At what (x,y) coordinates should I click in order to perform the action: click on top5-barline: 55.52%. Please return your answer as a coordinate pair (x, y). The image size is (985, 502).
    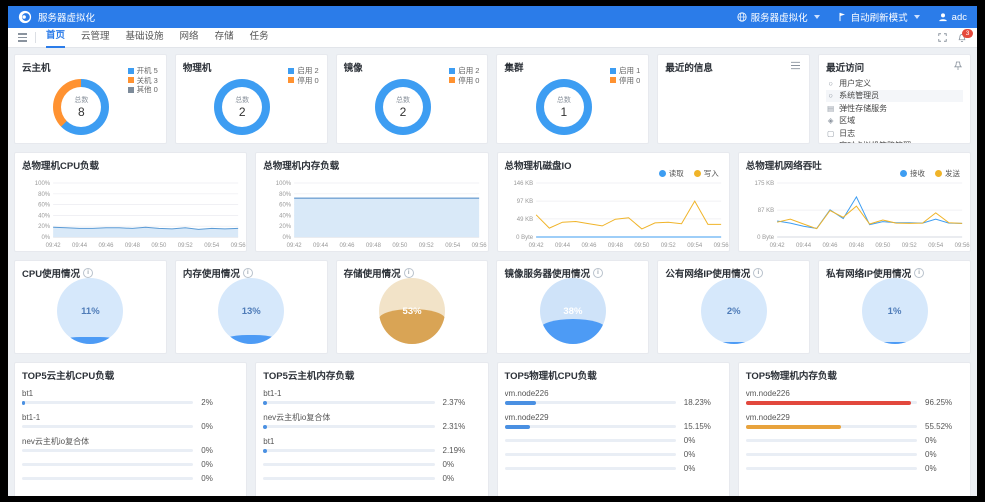
    Looking at the image, I should click on (854, 426).